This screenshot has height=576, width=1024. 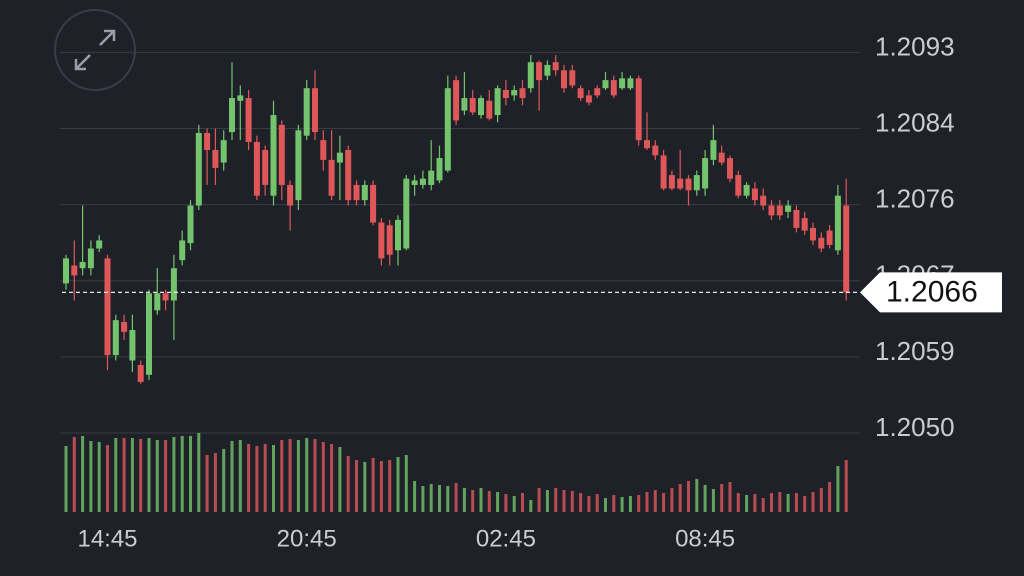 I want to click on x-tick-label: 20:45, so click(x=307, y=538).